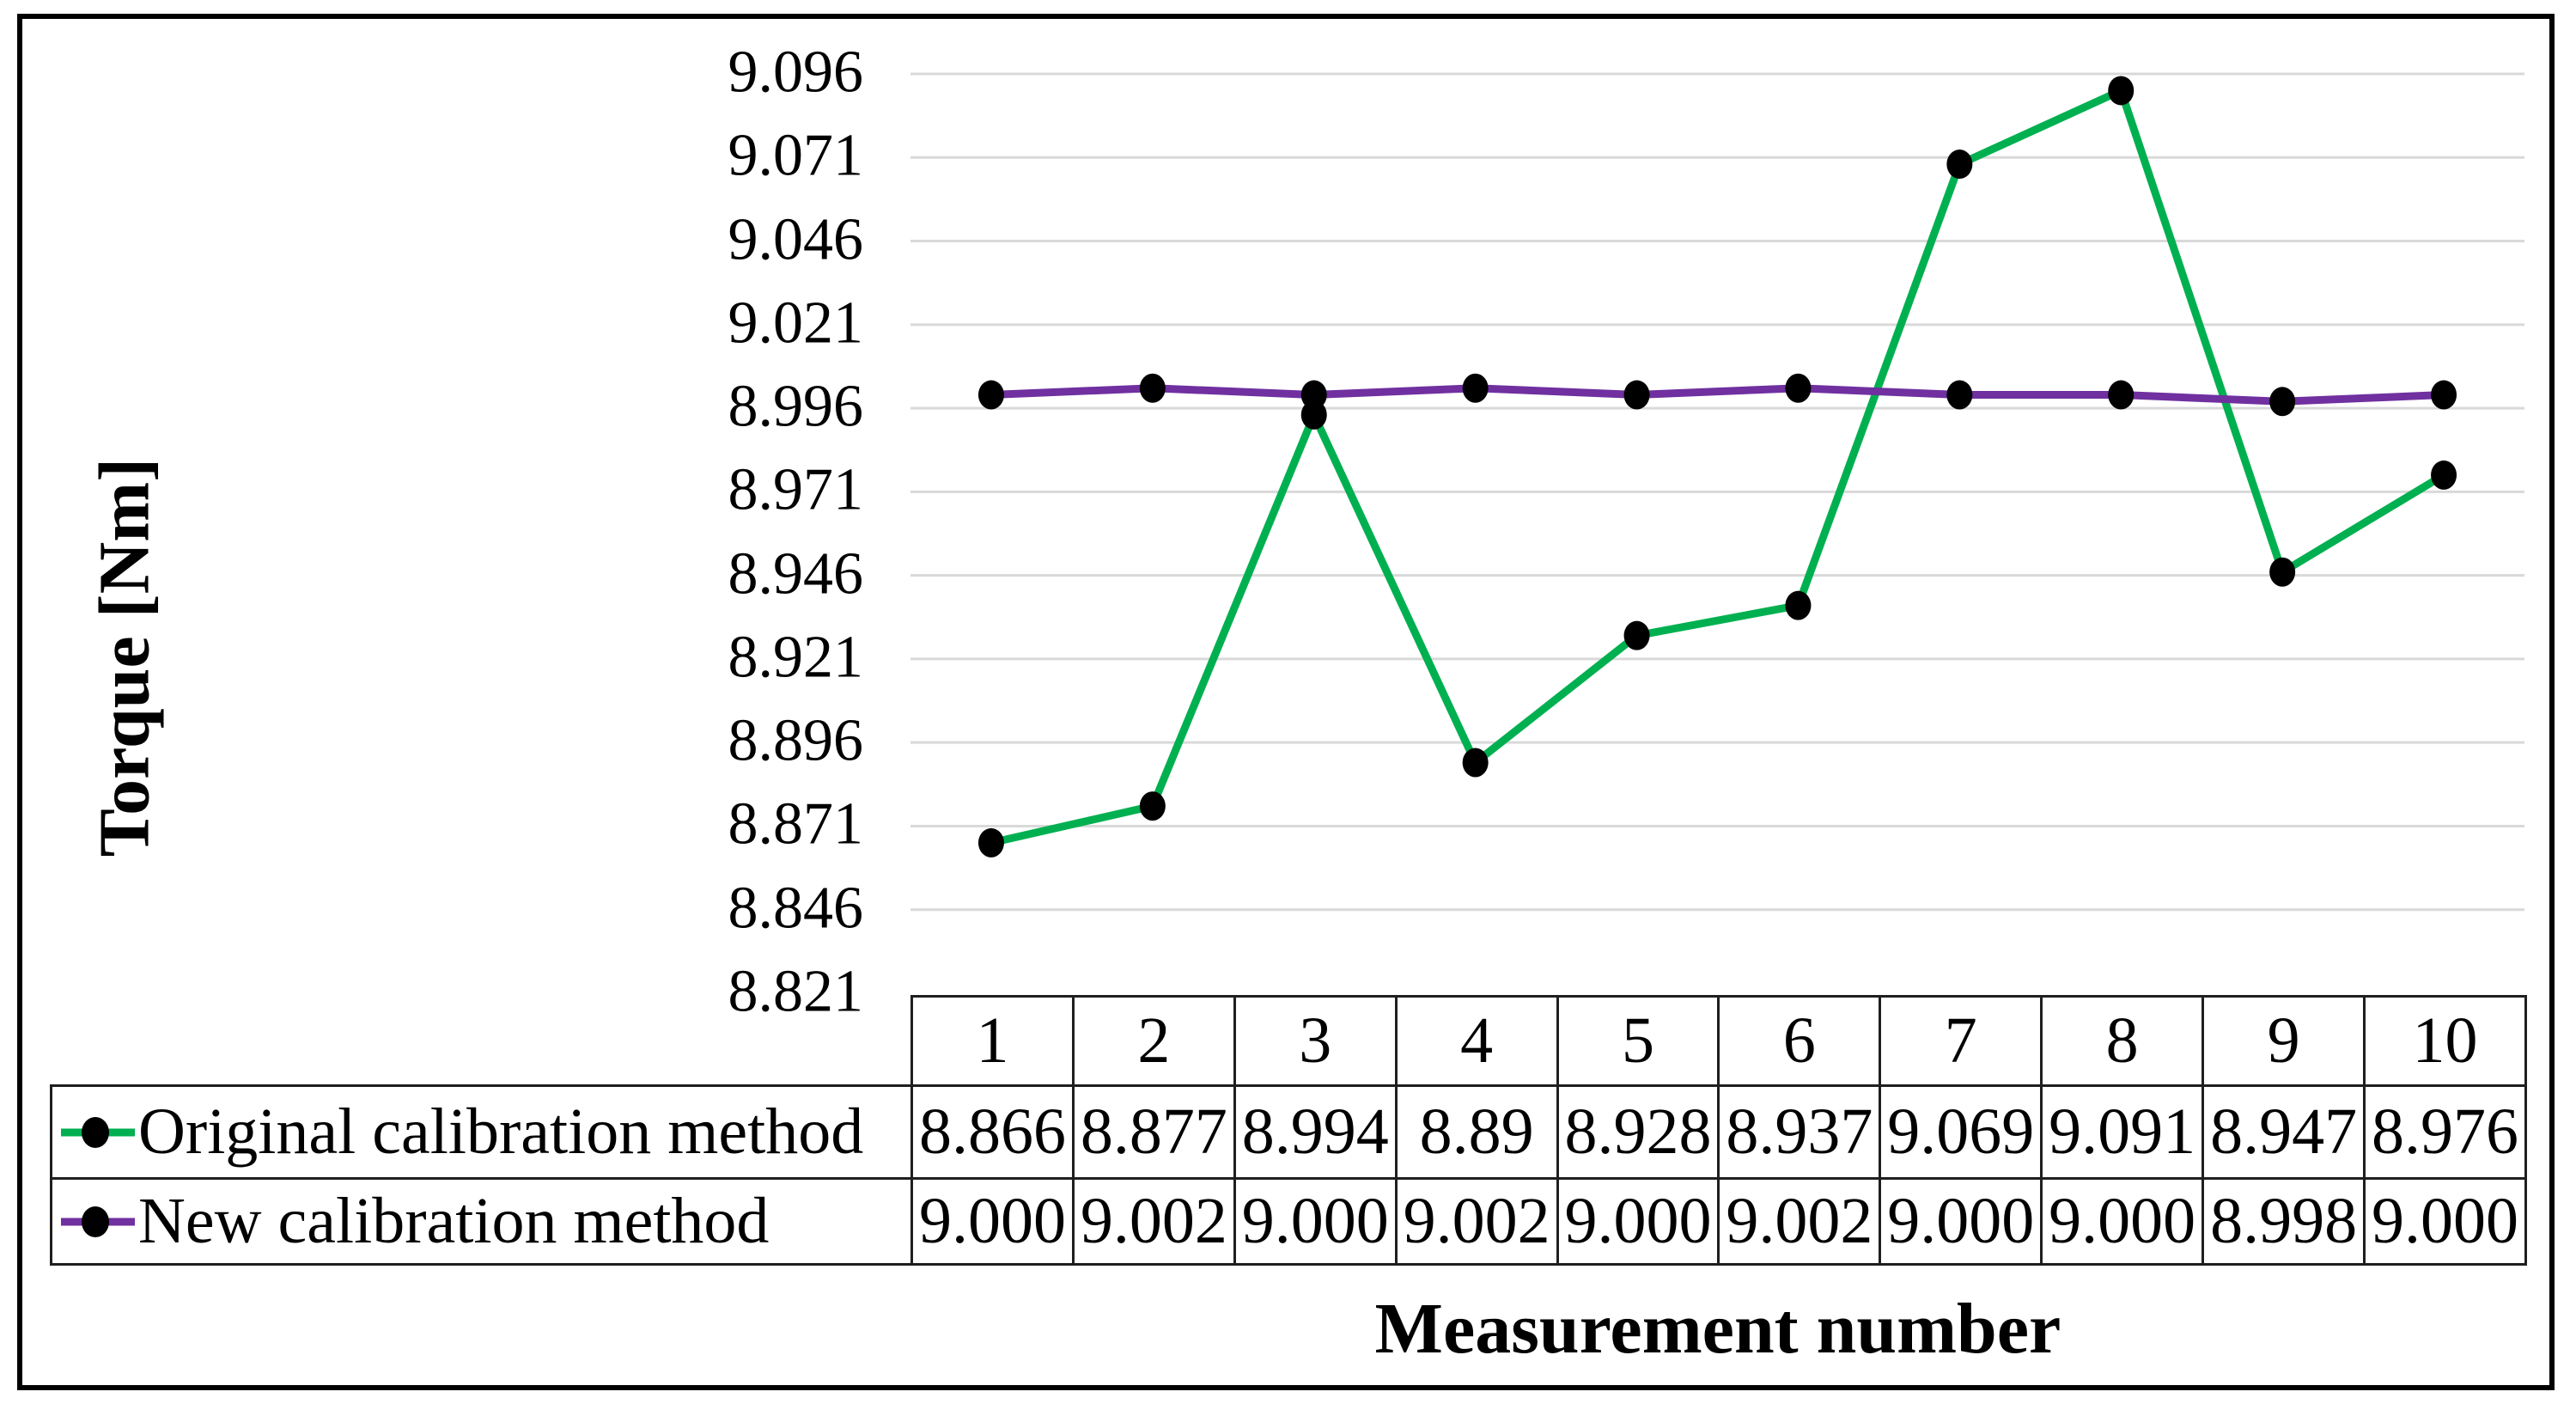 The width and height of the screenshot is (2576, 1410). Describe the element at coordinates (1476, 1041) in the screenshot. I see `category-header-cell: 4` at that location.